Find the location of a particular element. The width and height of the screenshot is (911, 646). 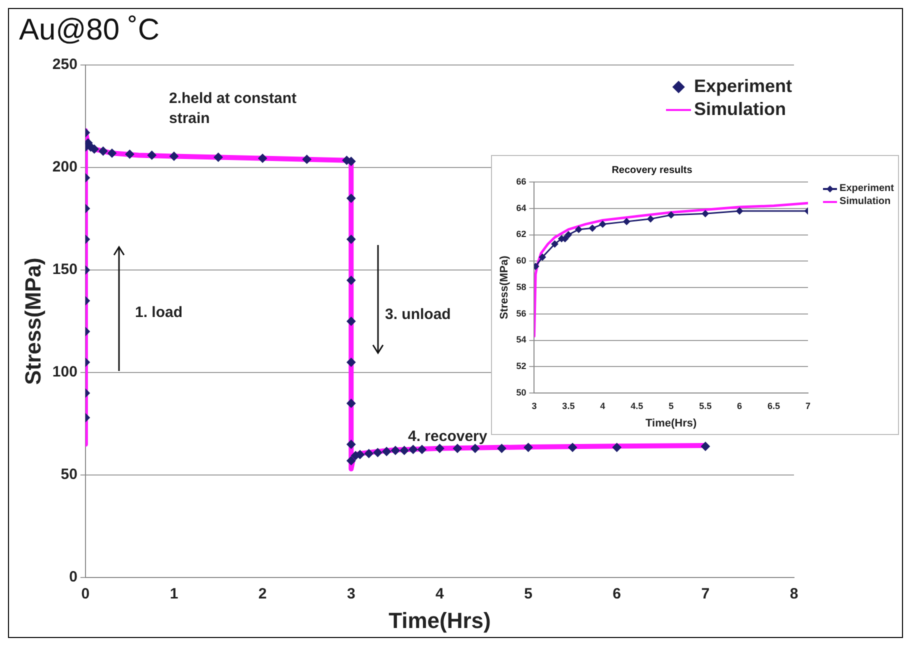

y-tick-label: 58 is located at coordinates (521, 287).